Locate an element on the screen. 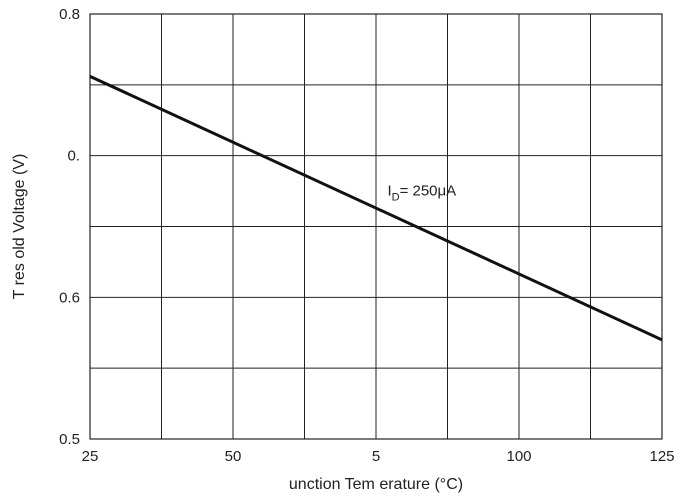  x-tick-label: 25 is located at coordinates (90, 456).